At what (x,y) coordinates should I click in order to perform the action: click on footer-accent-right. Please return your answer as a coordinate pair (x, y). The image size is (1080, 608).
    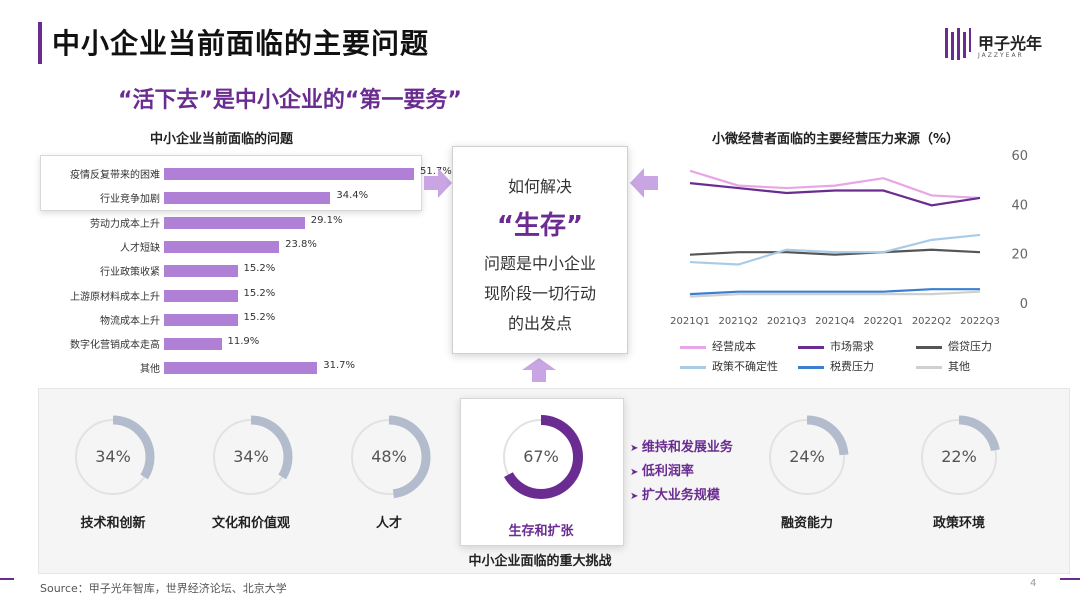
    Looking at the image, I should click on (1070, 579).